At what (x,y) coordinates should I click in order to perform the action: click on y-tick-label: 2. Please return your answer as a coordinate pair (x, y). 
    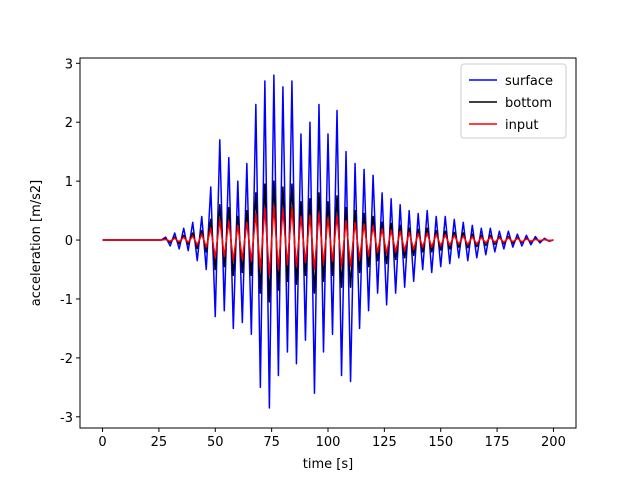
    Looking at the image, I should click on (69, 123).